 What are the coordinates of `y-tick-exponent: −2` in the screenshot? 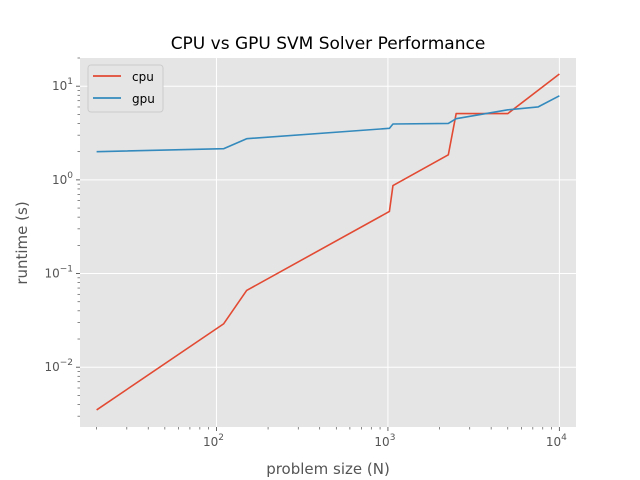 It's located at (66, 363).